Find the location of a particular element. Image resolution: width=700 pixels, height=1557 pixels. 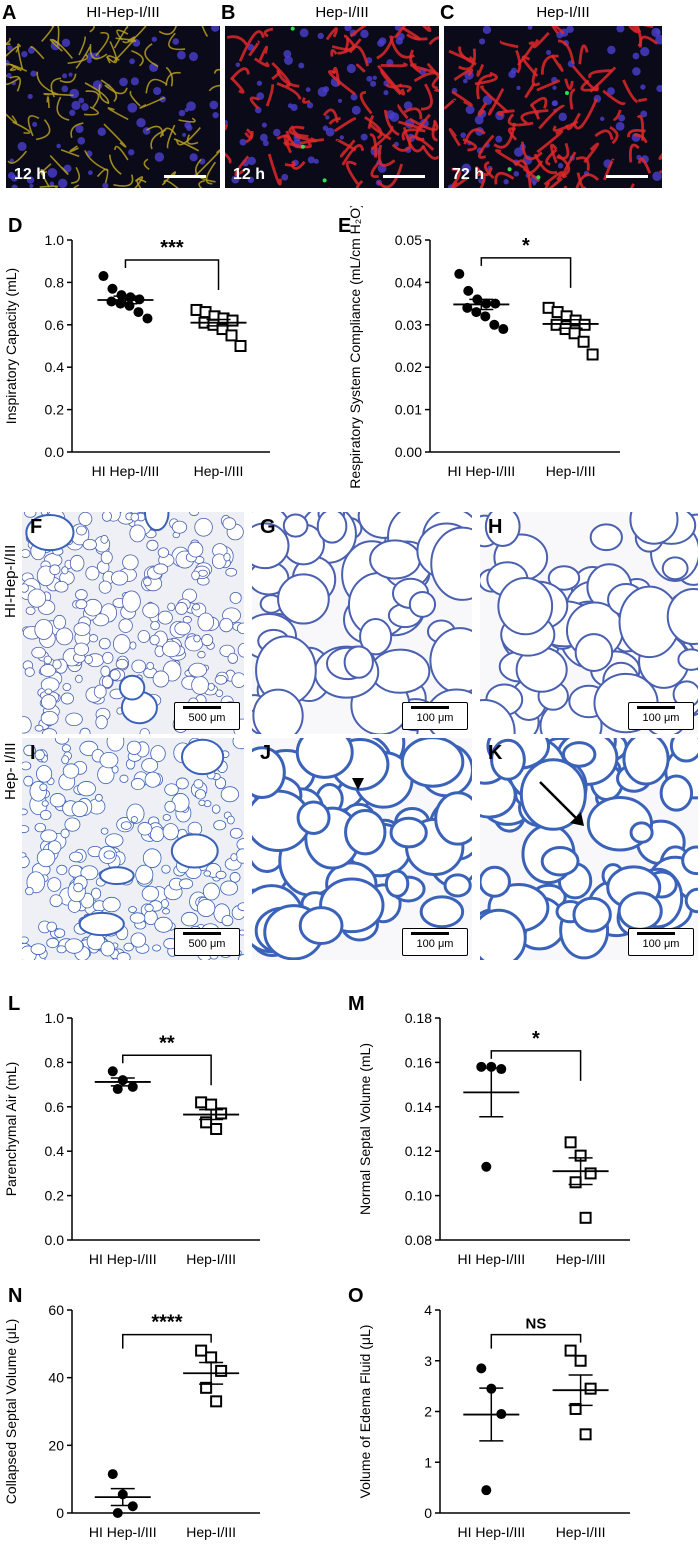

y-tick-label: 1 is located at coordinates (428, 1462).